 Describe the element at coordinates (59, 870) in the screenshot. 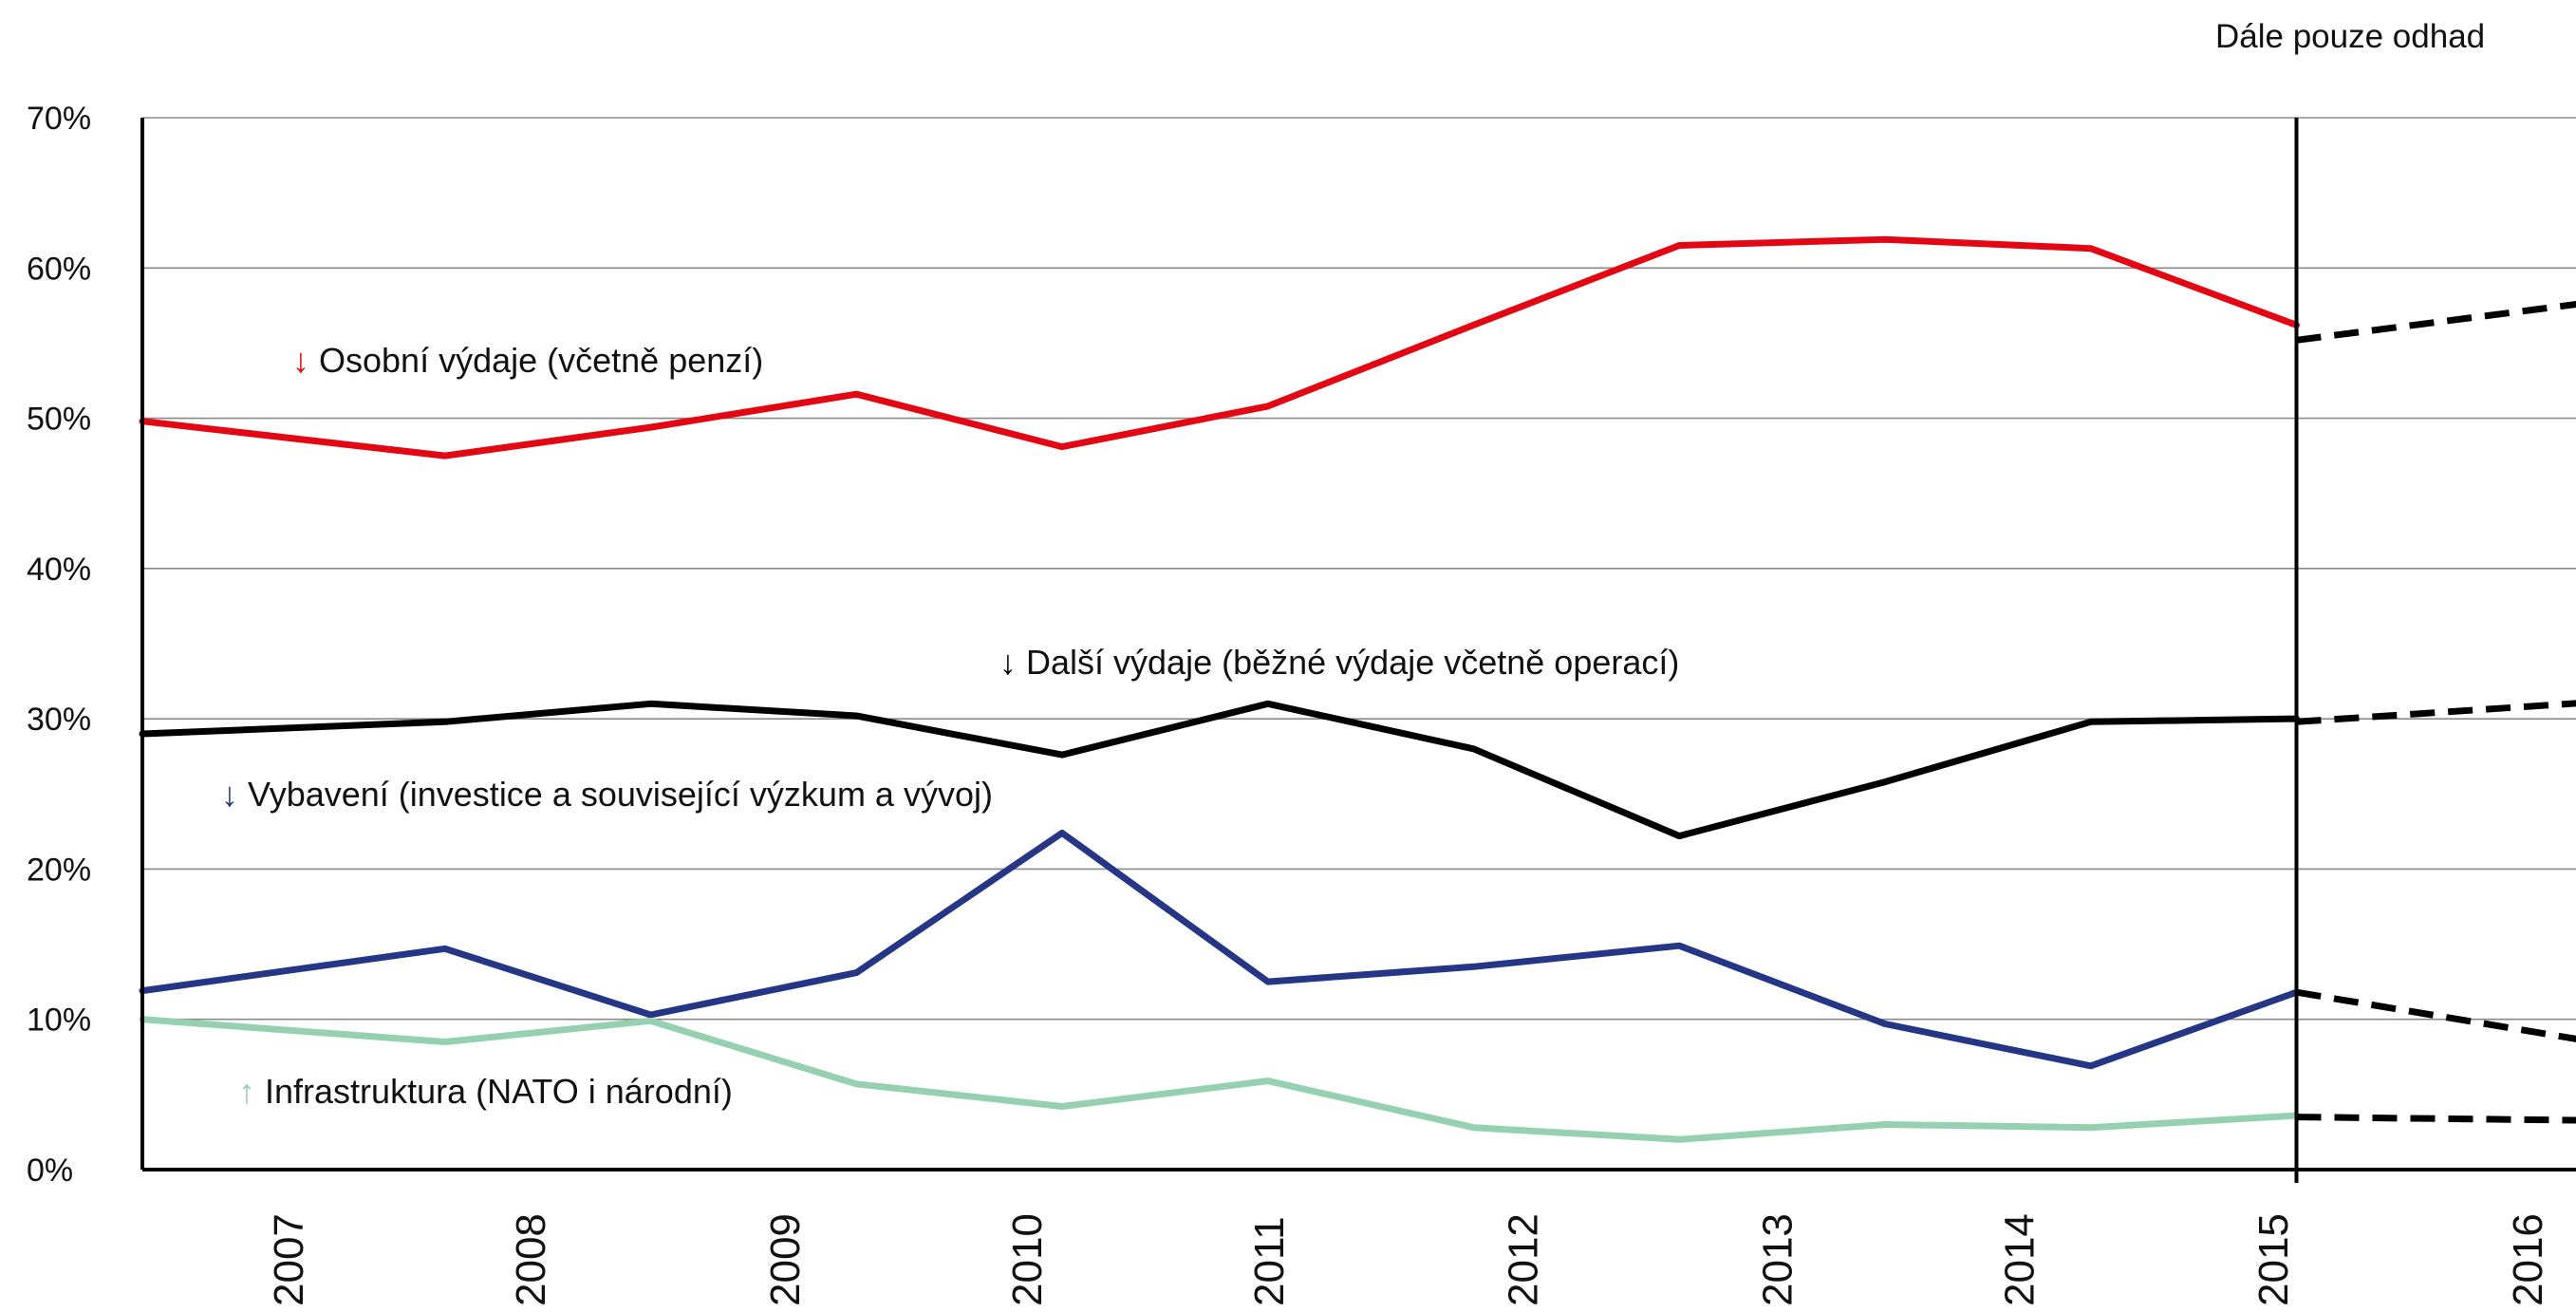

I see `y-tick-label: 20%` at that location.